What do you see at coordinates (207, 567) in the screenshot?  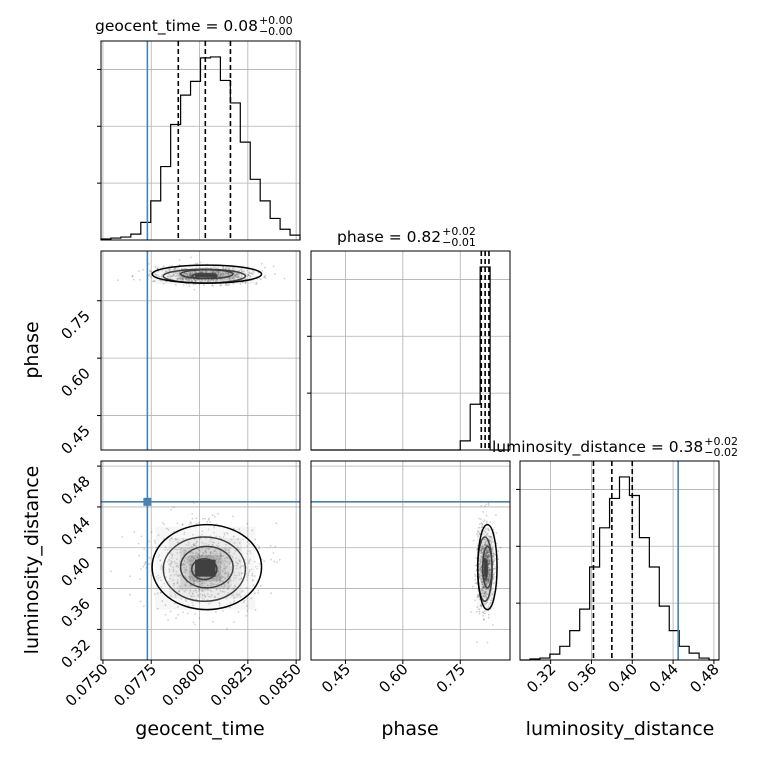 I see `contour-line` at bounding box center [207, 567].